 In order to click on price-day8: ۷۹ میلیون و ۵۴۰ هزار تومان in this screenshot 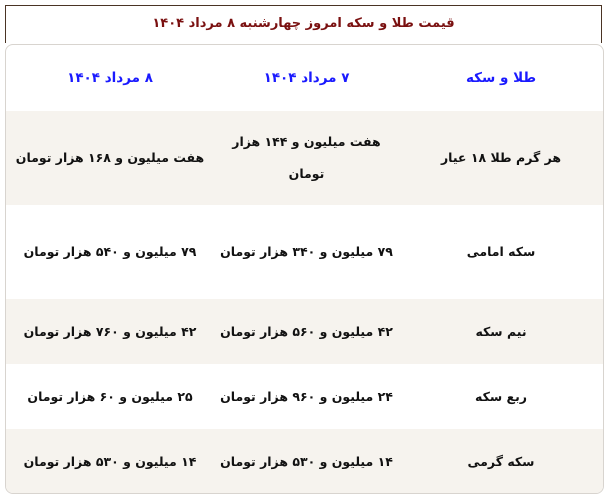, I will do `click(110, 251)`.